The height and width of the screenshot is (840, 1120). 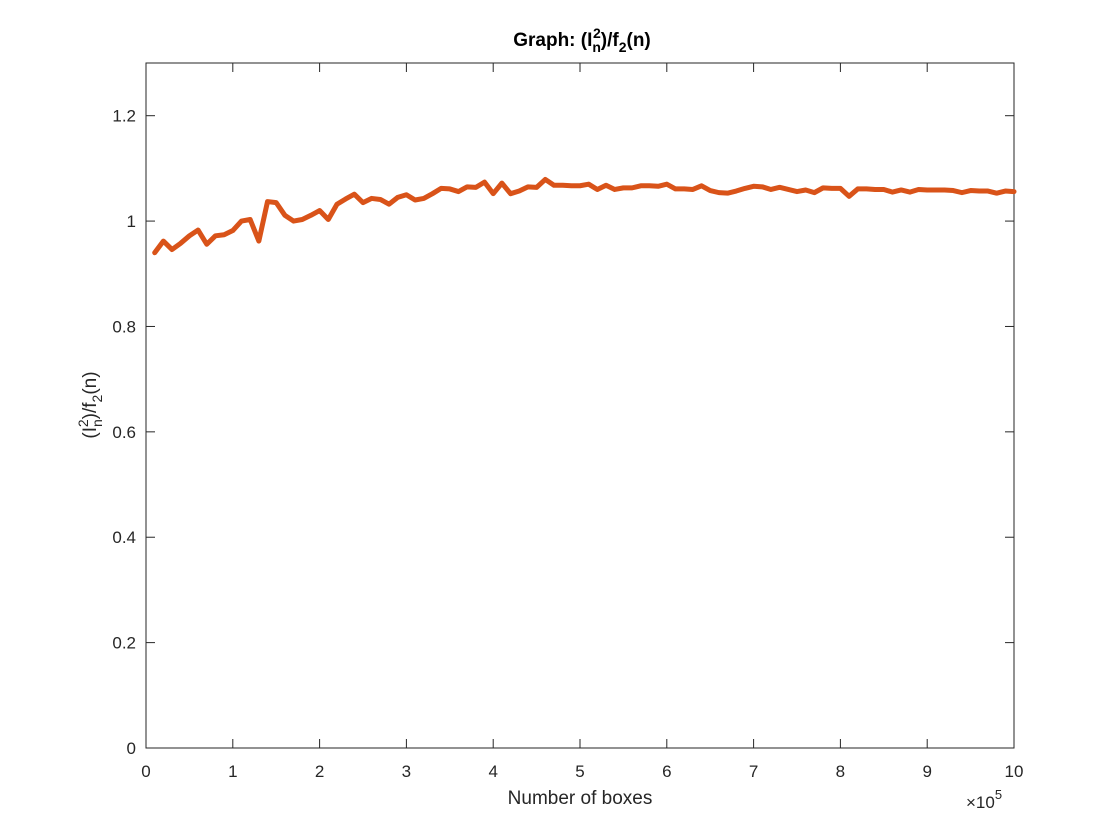 What do you see at coordinates (1014, 771) in the screenshot?
I see `x-tick-label: 10` at bounding box center [1014, 771].